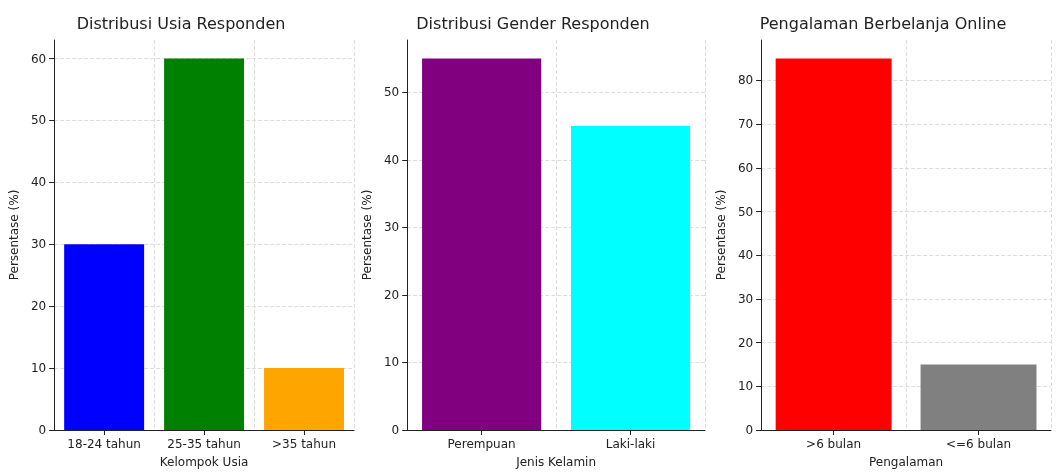  I want to click on x-axis-title: Kelompok Usia, so click(204, 462).